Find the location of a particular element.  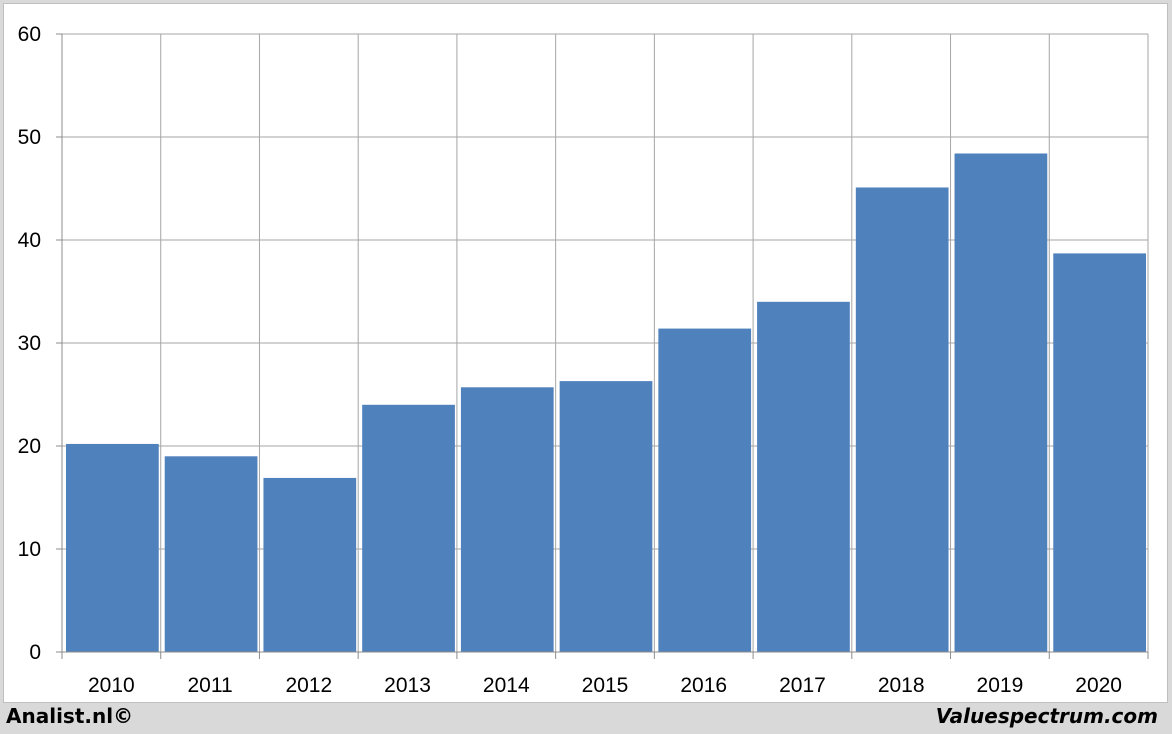

y-tick-label-10: 10 is located at coordinates (29, 549).